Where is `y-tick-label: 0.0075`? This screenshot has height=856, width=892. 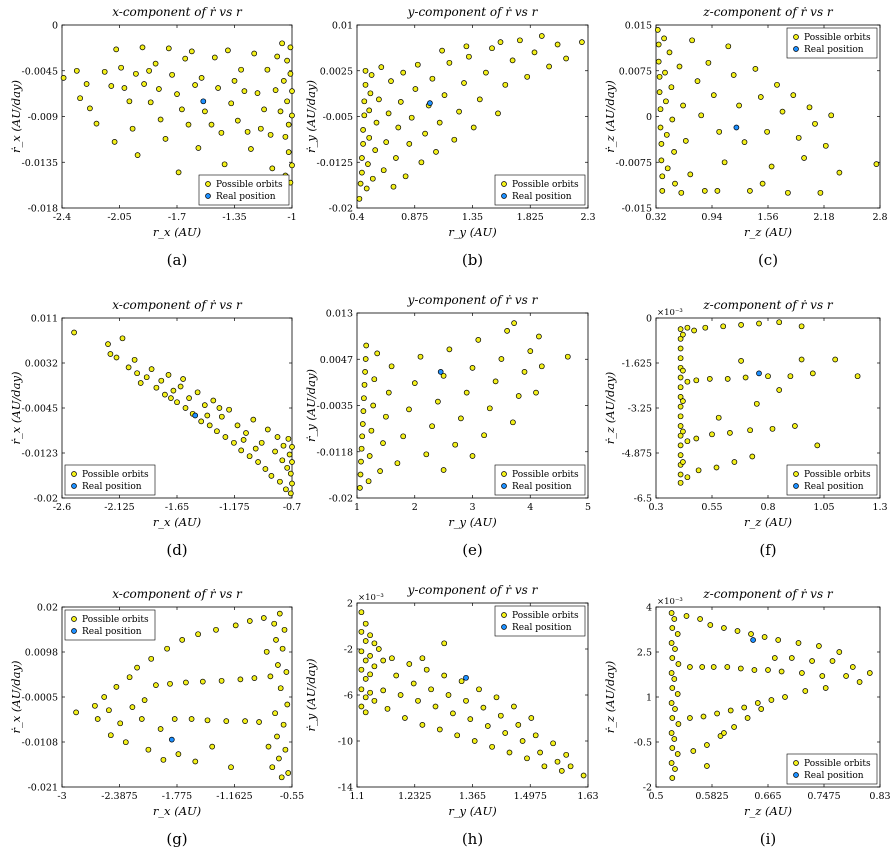 y-tick-label: 0.0075 is located at coordinates (635, 71).